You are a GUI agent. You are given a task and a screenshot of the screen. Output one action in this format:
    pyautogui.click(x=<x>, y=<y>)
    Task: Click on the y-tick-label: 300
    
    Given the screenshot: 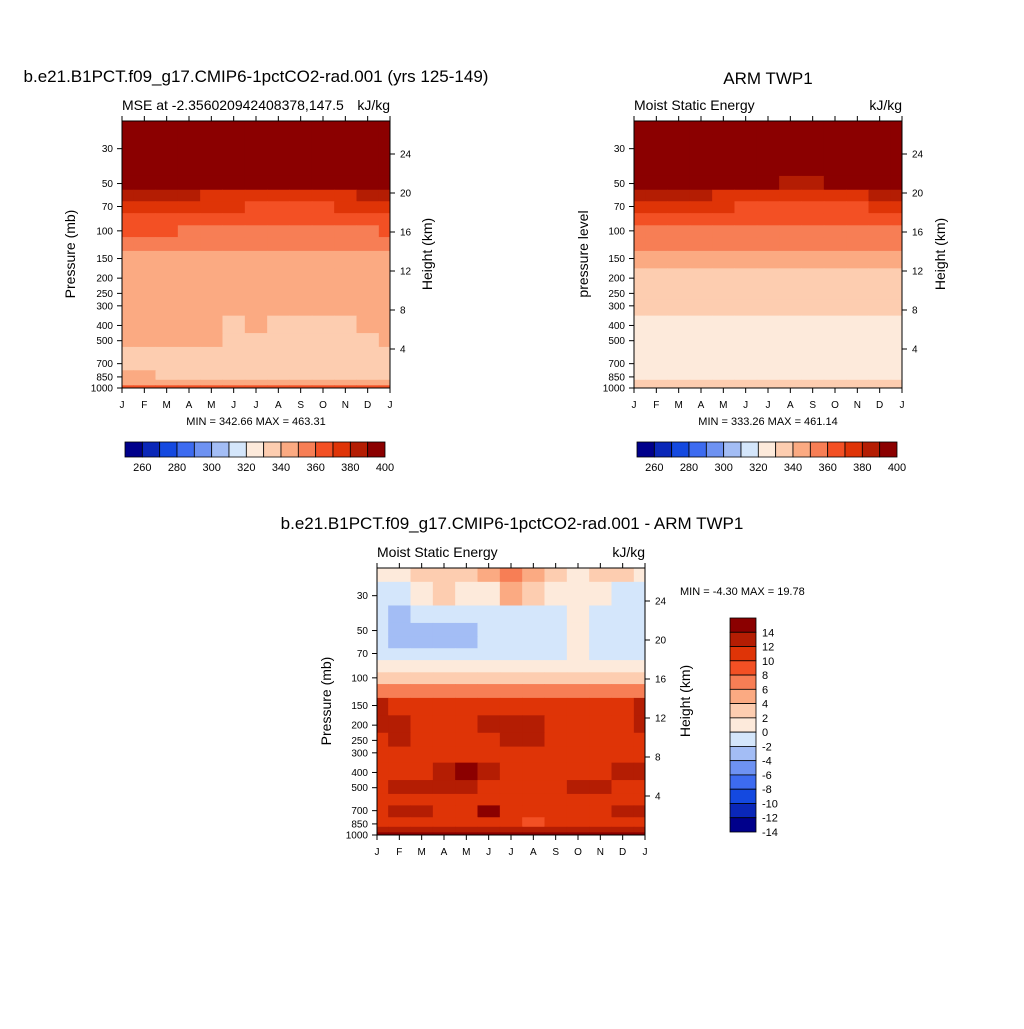 What is the action you would take?
    pyautogui.click(x=359, y=753)
    